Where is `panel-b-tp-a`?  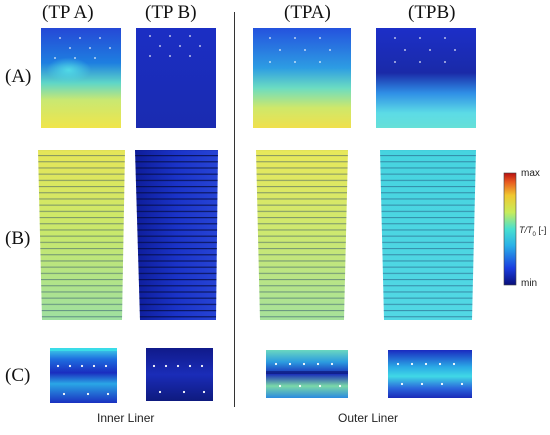 panel-b-tp-a is located at coordinates (81, 235).